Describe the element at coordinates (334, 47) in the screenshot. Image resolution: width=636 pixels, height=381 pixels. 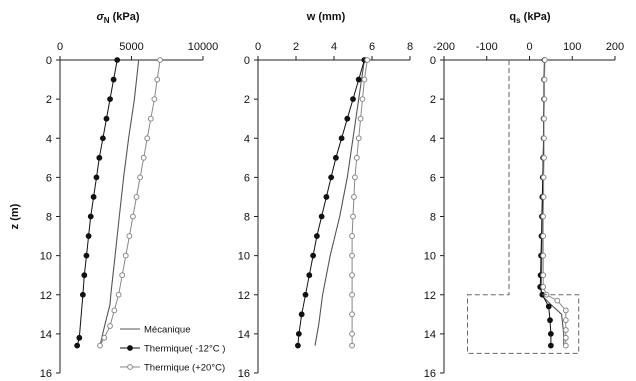
I see `x-tick-label: 4` at that location.